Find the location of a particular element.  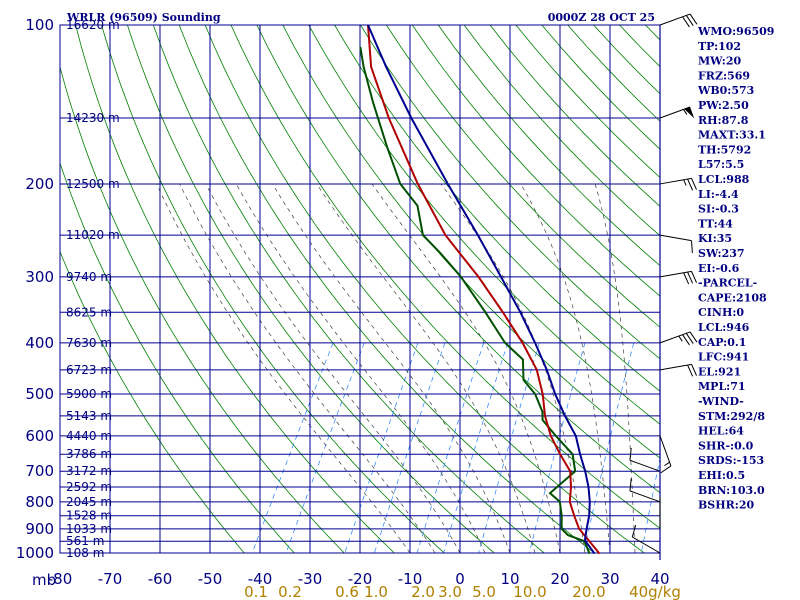

mixing-ratio-labels: 0.1 0.2 0.6 1.0 2.0 3.0 5.0 10.0 20.0 40g/kg is located at coordinates (462, 591).